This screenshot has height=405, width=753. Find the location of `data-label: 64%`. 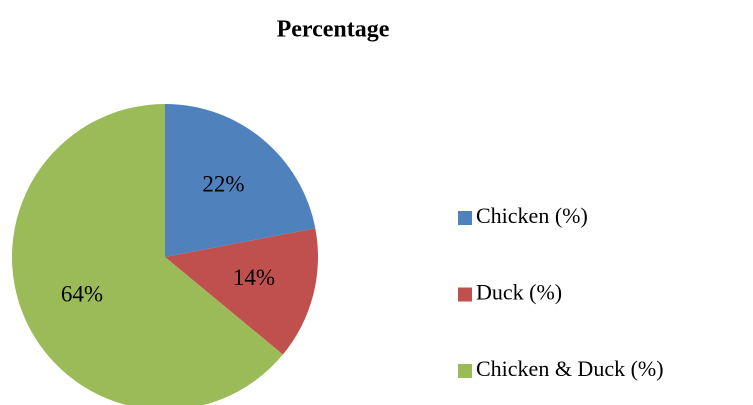

data-label: 64% is located at coordinates (82, 293).